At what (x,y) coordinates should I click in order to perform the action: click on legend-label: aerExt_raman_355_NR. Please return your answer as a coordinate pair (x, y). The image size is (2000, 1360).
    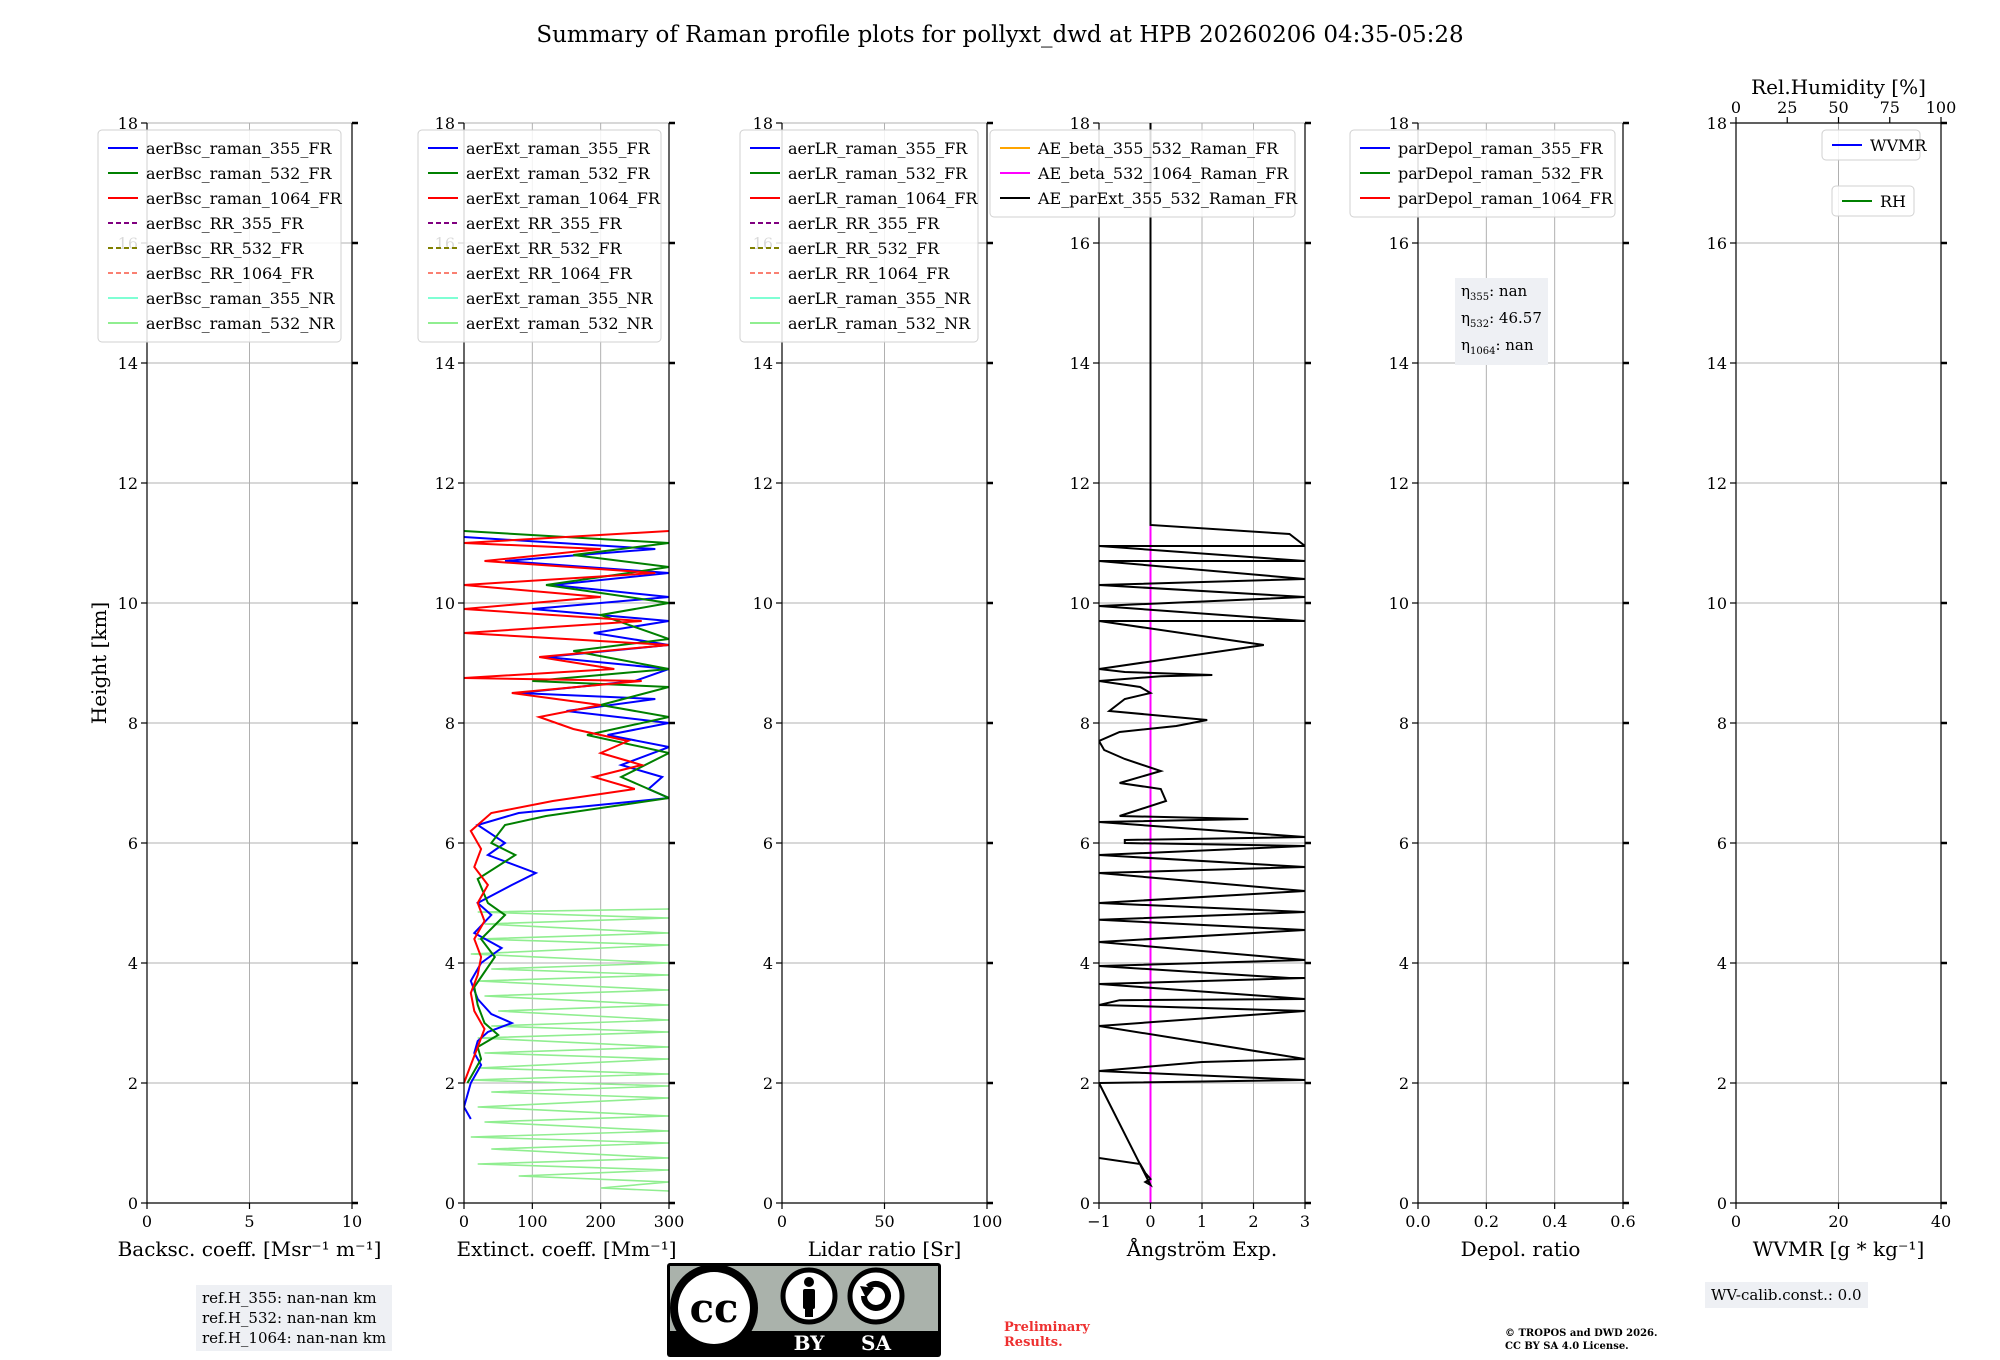
    Looking at the image, I should click on (560, 298).